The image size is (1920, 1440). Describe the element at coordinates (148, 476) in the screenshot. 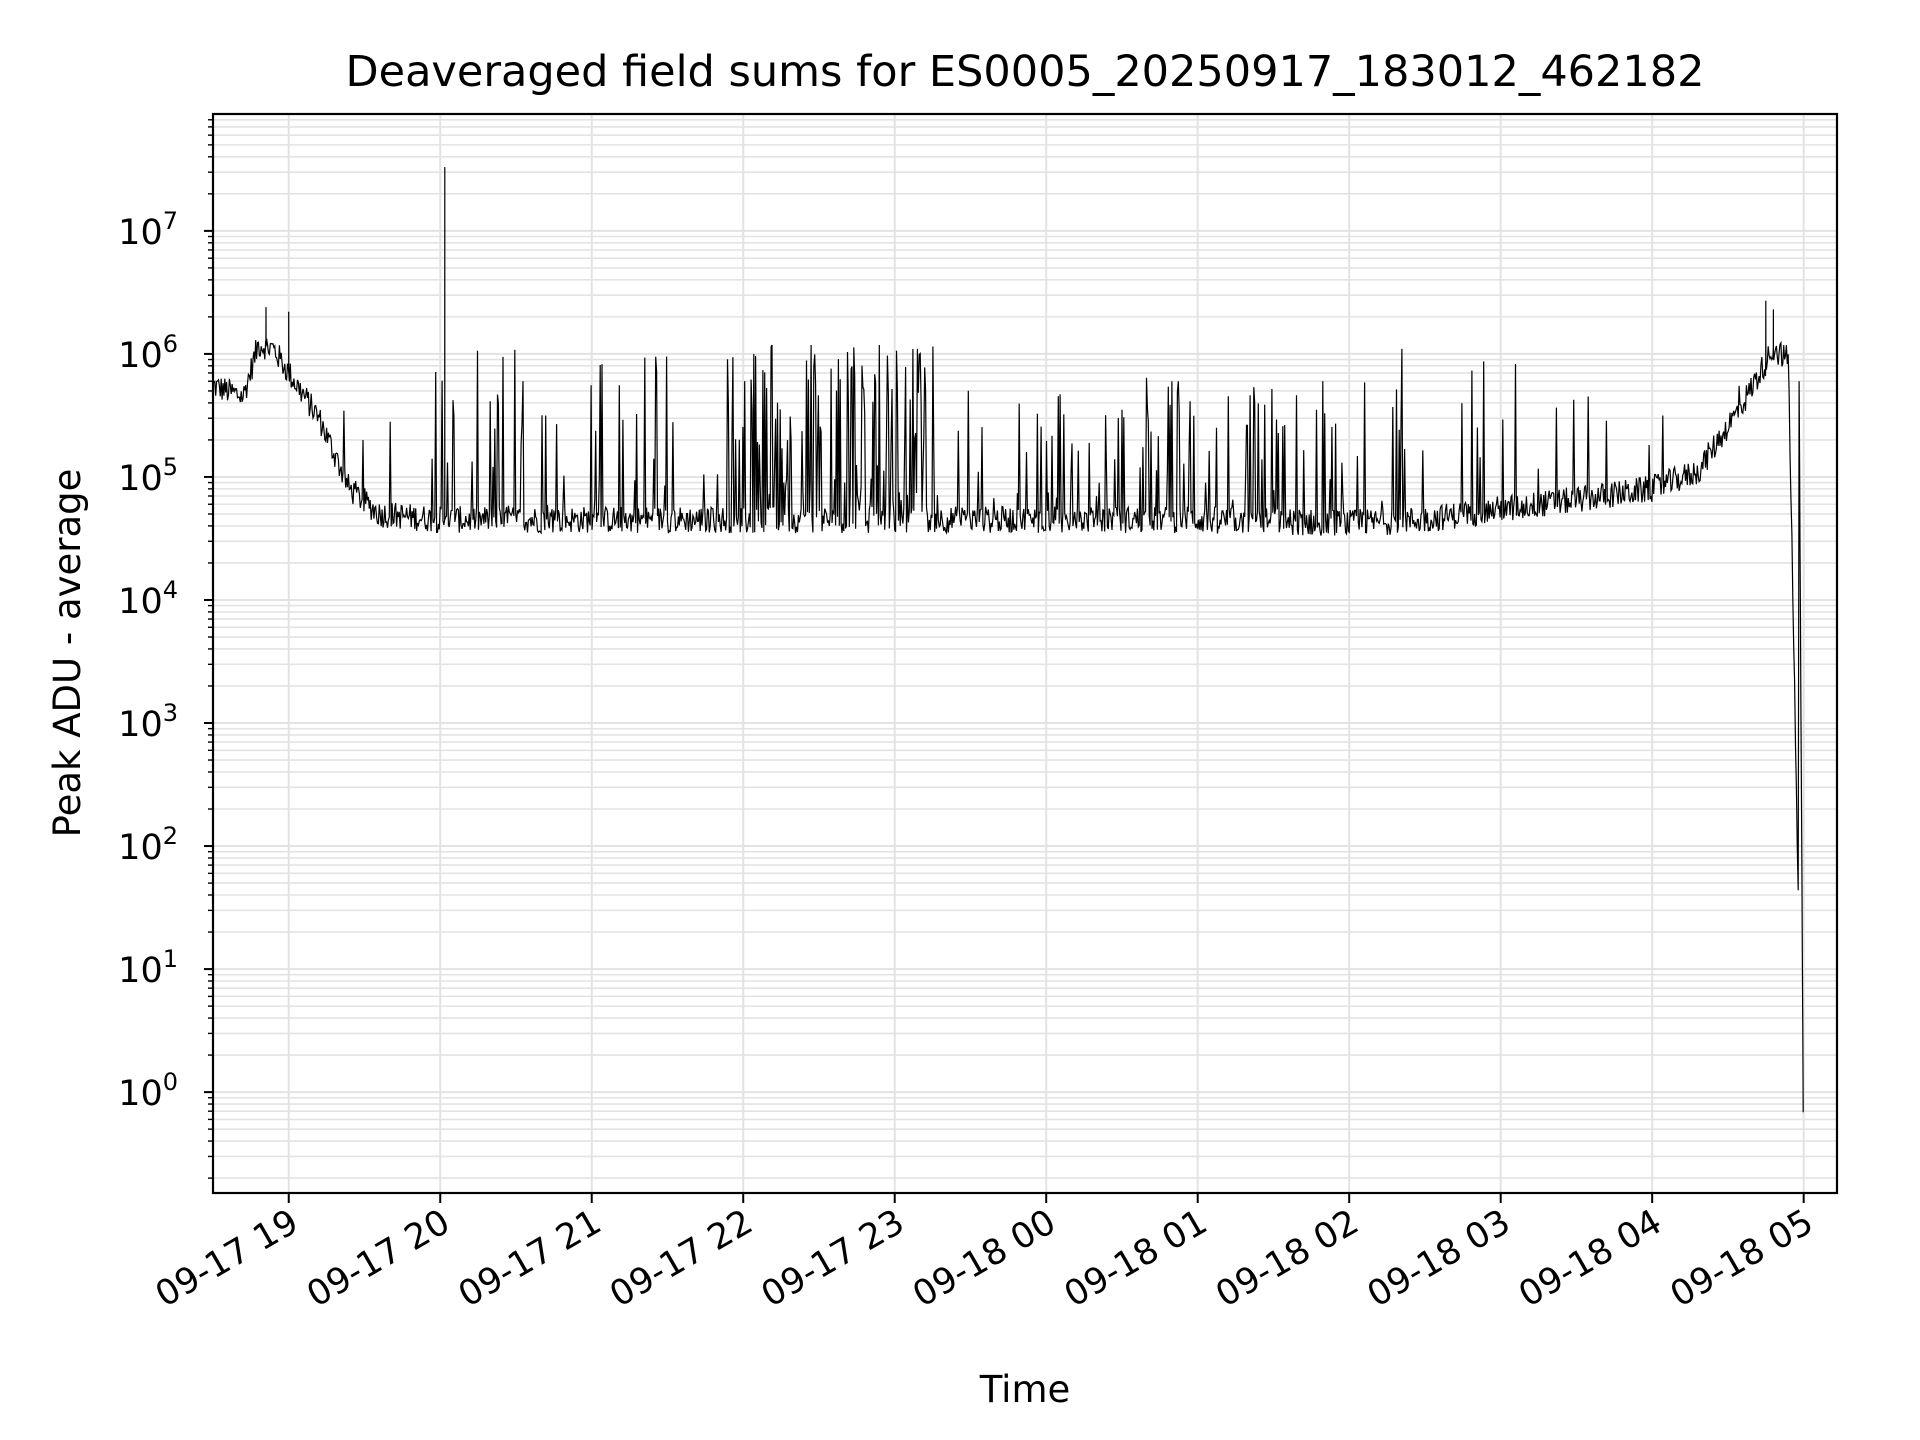

I see `y-tick-label: 10⁵` at that location.